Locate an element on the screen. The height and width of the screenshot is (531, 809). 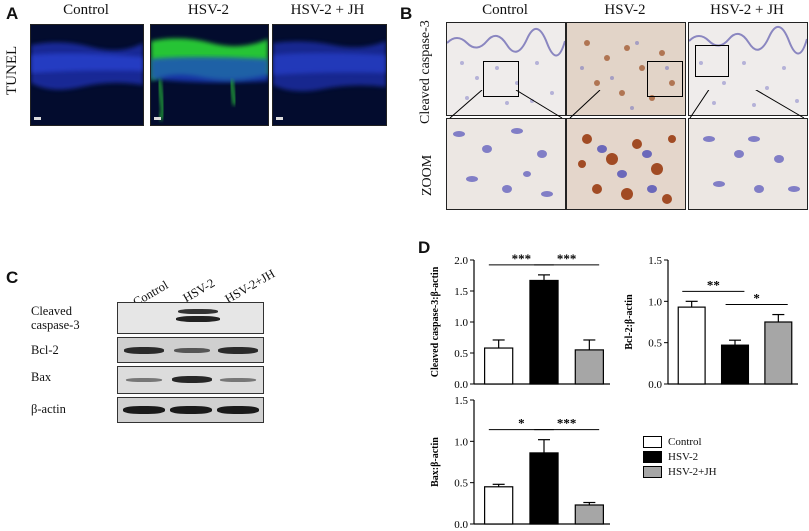
blot-cleaved-caspase3 is located at coordinates (190, 318).